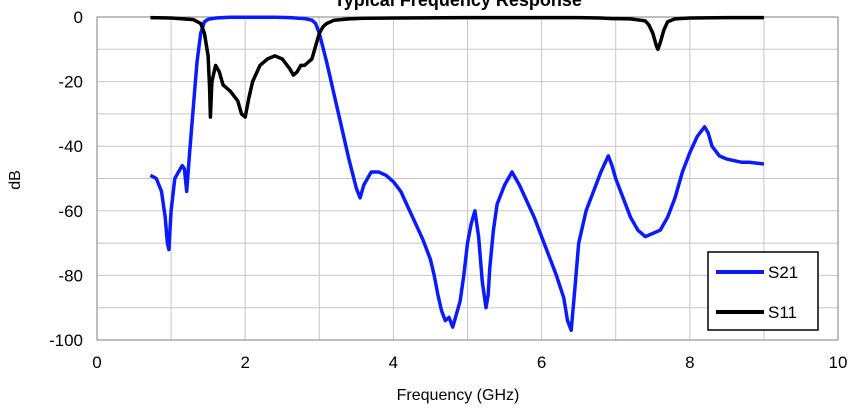 The width and height of the screenshot is (851, 408). I want to click on x-tick-label: 0, so click(96, 362).